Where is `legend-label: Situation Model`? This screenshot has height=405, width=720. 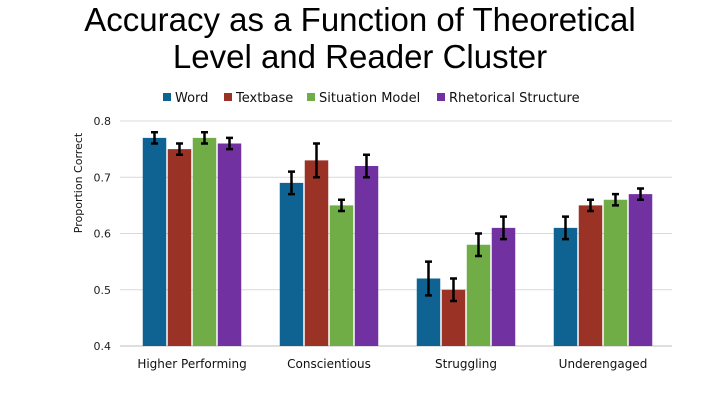 legend-label: Situation Model is located at coordinates (369, 98).